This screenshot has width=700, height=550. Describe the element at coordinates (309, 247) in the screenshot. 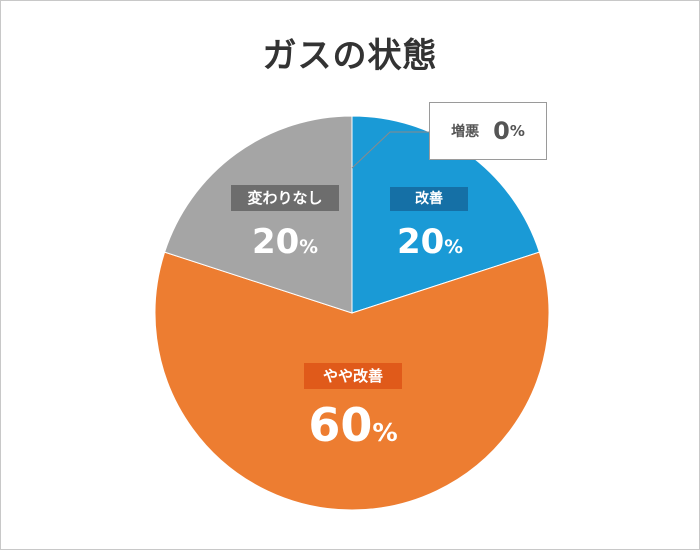

I see `value-unchanged-unit: %` at that location.